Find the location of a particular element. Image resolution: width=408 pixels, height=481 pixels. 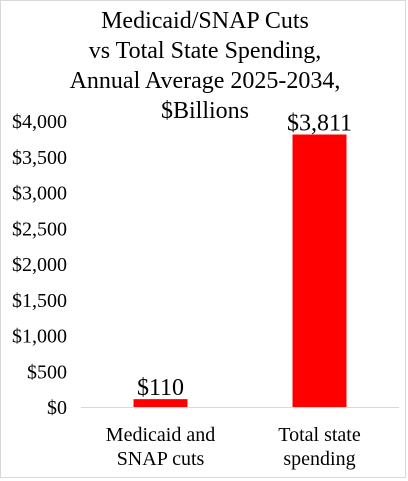

chart-title-line-3: Annual Average 2025-2034, is located at coordinates (205, 81).